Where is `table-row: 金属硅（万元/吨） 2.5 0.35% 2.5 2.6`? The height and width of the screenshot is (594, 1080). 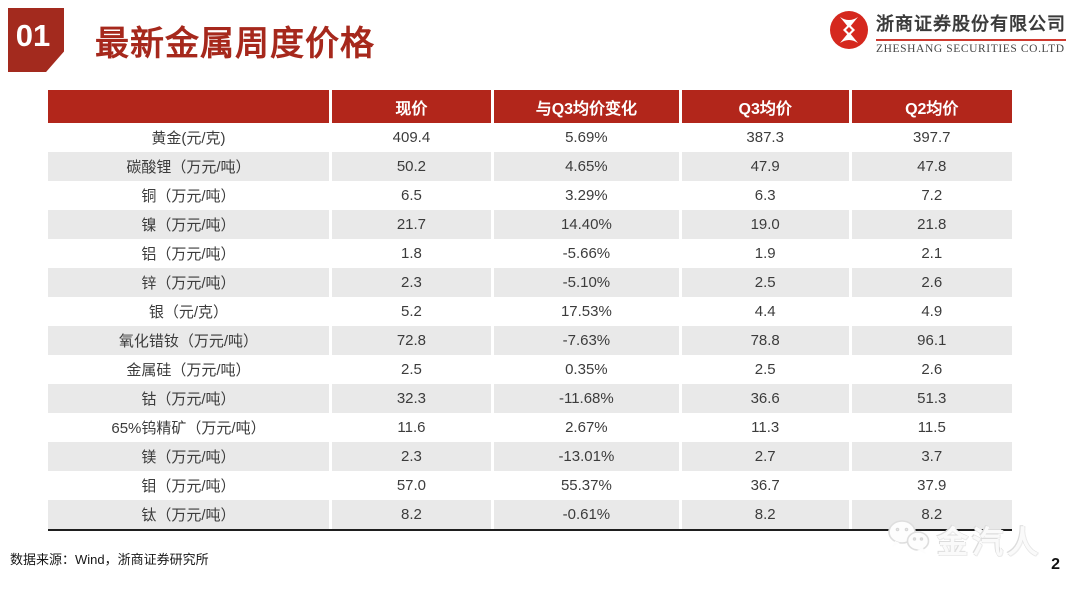
table-row: 金属硅（万元/吨） 2.5 0.35% 2.5 2.6 is located at coordinates (530, 369).